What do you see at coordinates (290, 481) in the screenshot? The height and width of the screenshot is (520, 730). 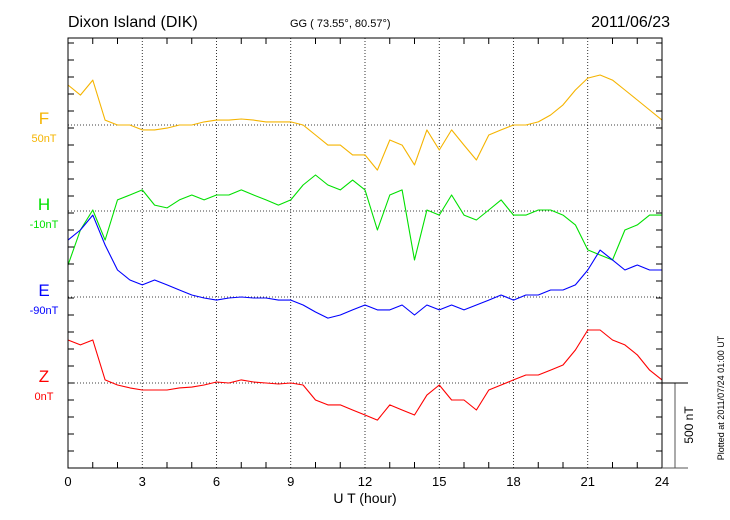 I see `x-tick-label: 9` at bounding box center [290, 481].